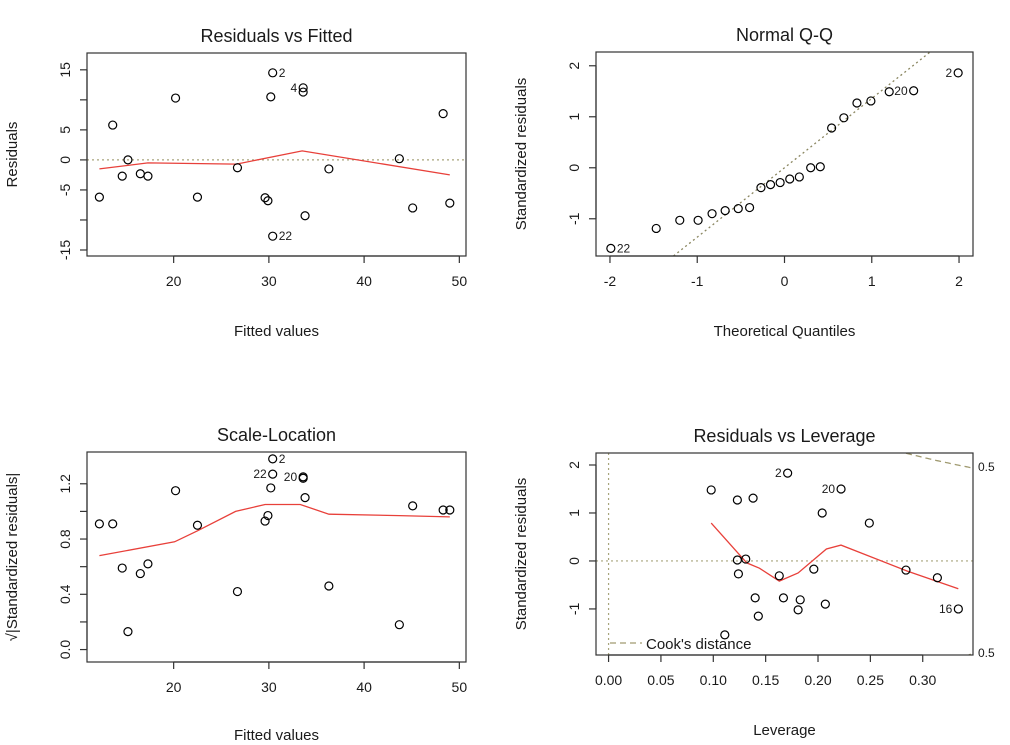 The image size is (1010, 745). Describe the element at coordinates (608, 680) in the screenshot. I see `x-tick-label: 0.00` at that location.